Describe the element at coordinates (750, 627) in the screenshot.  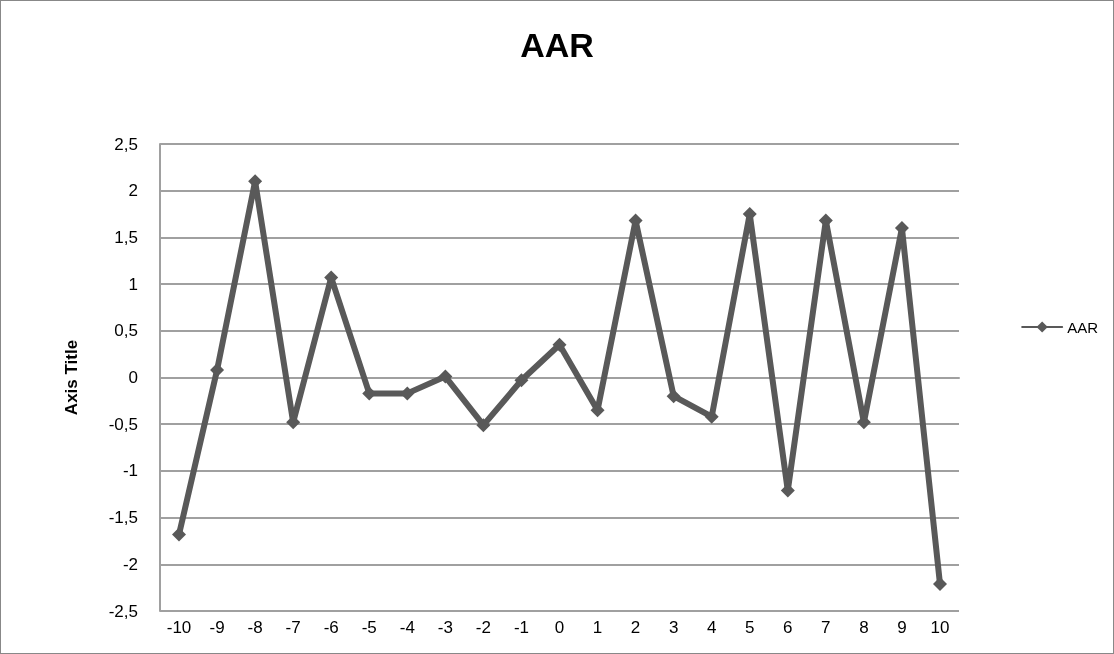
I see `x-tick-label: 5` at that location.